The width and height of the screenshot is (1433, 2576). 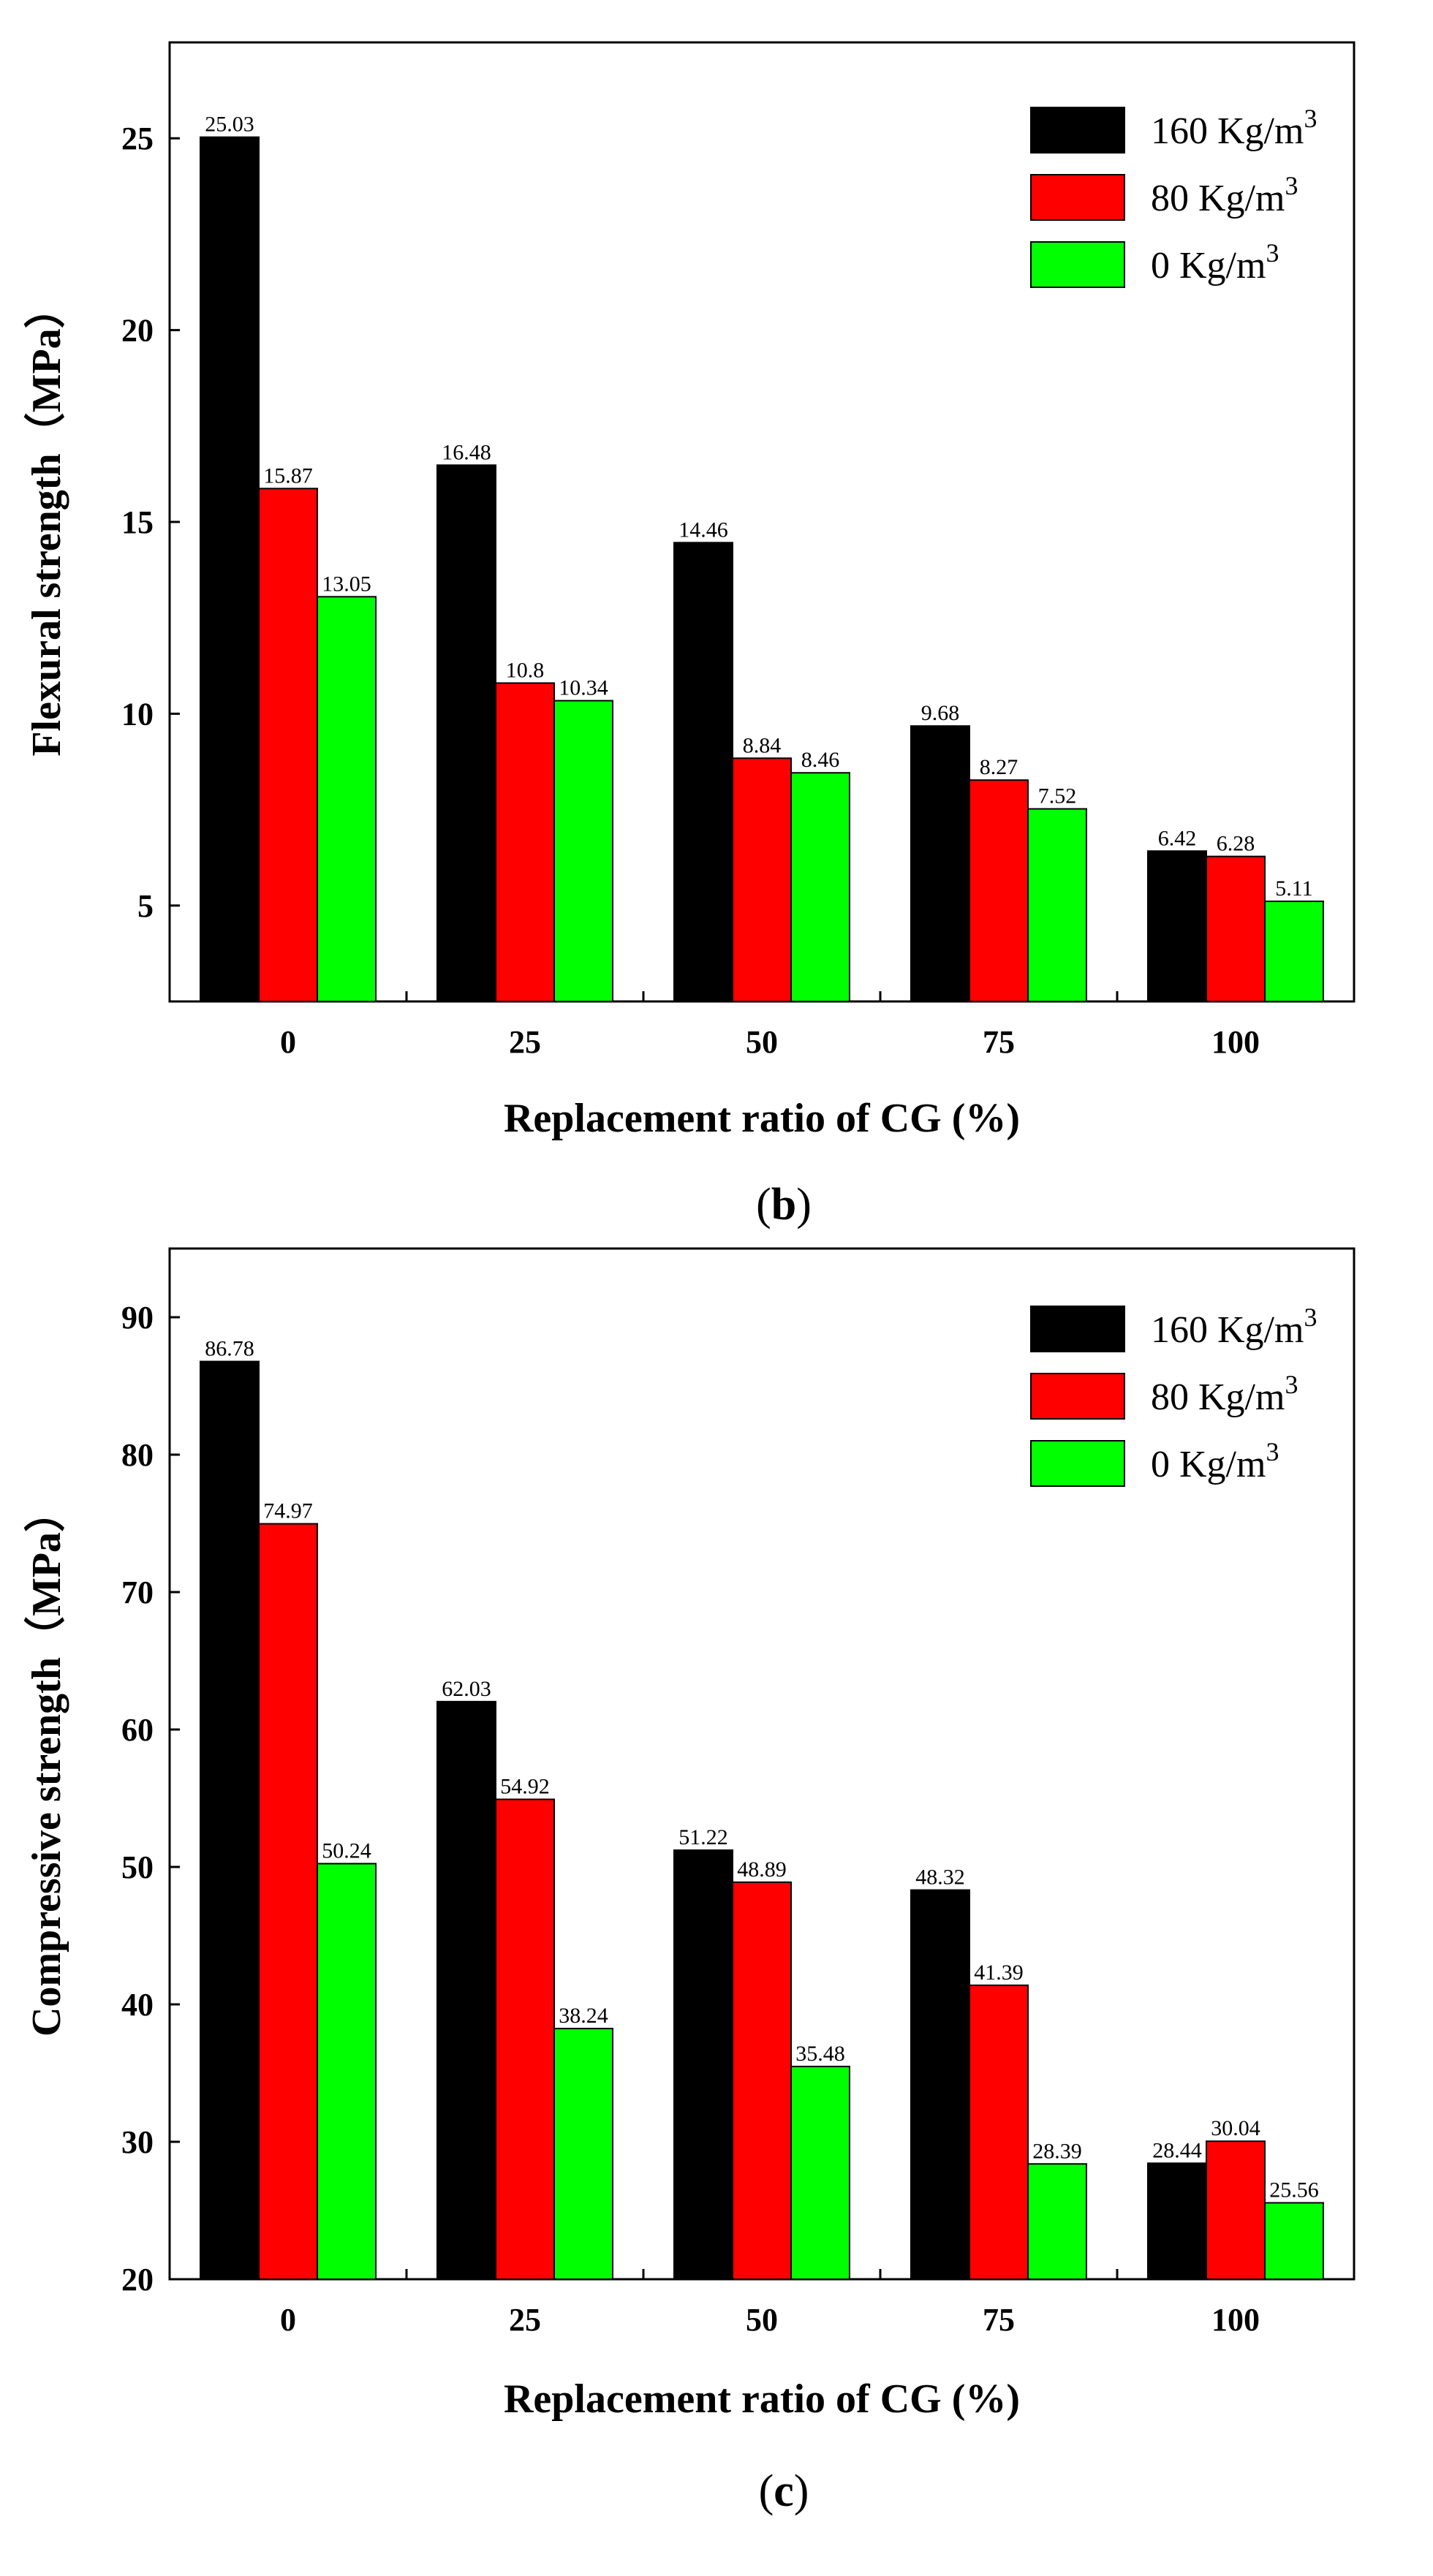 What do you see at coordinates (230, 1349) in the screenshot?
I see `bar-data-label: 86.78` at bounding box center [230, 1349].